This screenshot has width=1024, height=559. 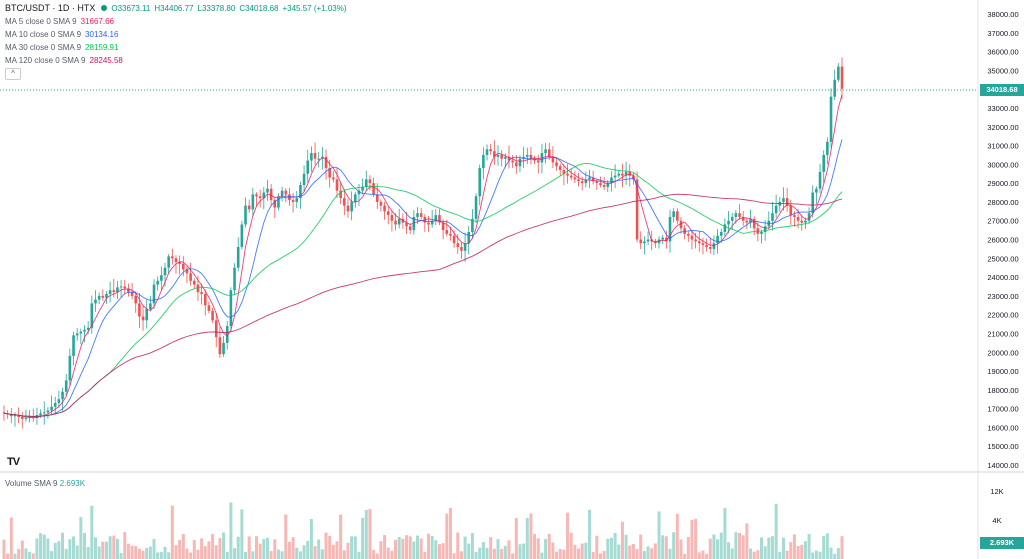 What do you see at coordinates (1002, 427) in the screenshot?
I see `price-axis-label: 16000.00` at bounding box center [1002, 427].